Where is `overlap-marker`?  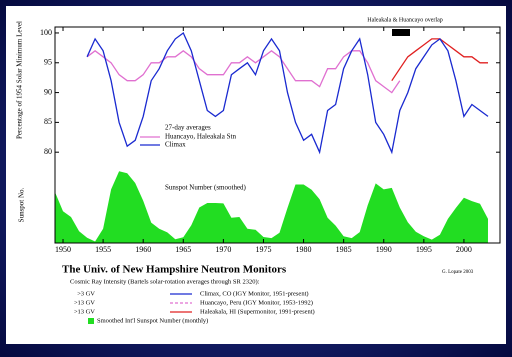 overlap-marker is located at coordinates (401, 32).